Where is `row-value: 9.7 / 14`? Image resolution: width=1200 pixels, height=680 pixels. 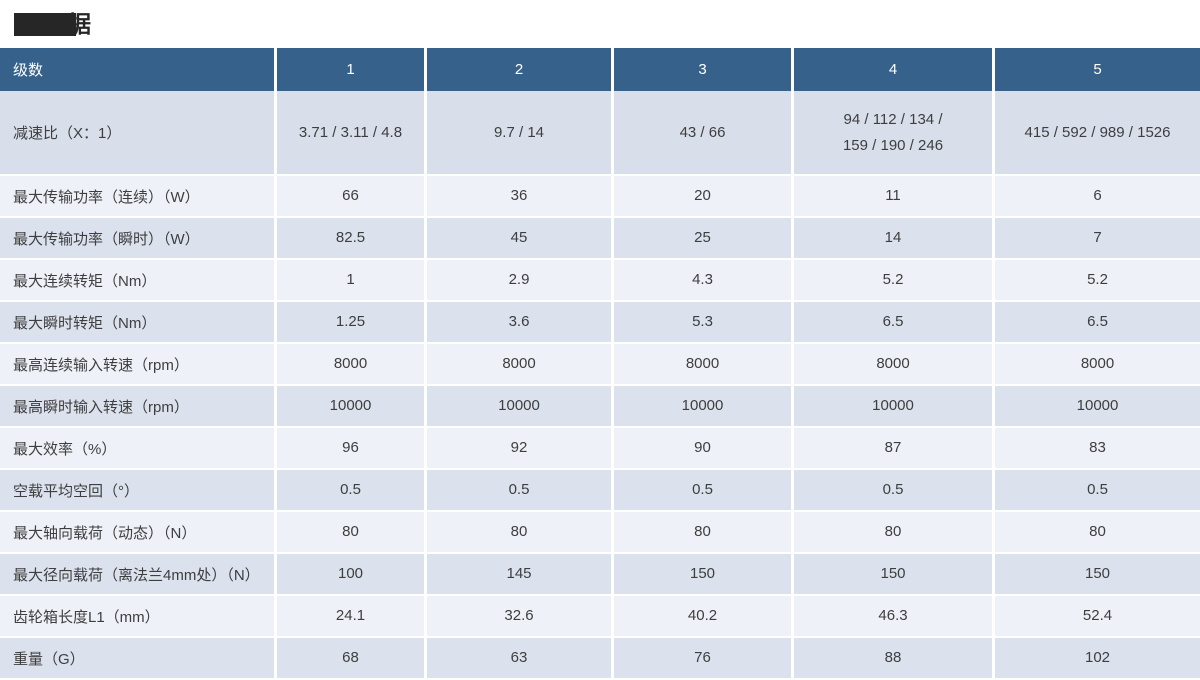 row-value: 9.7 / 14 is located at coordinates (519, 132).